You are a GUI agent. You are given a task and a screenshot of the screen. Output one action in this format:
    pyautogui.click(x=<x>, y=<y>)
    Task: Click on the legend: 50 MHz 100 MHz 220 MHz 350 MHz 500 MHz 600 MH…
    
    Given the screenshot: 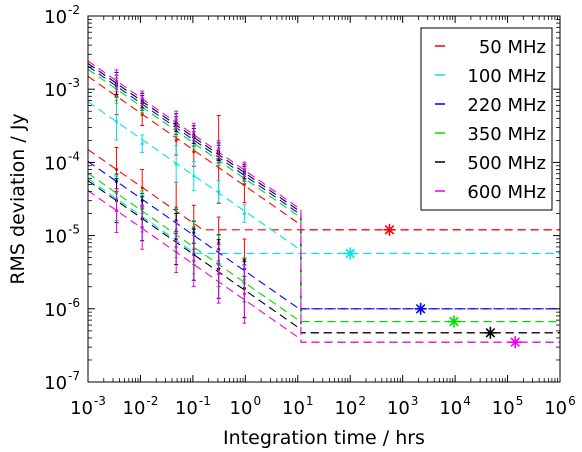 What is the action you would take?
    pyautogui.click(x=486, y=119)
    